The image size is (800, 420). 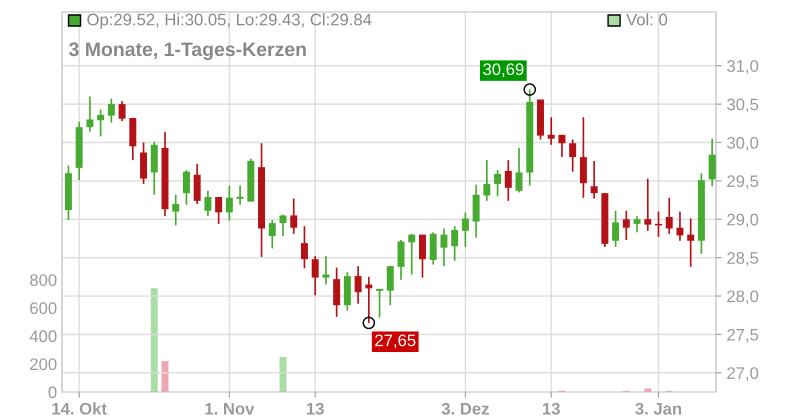 I want to click on y2-tick-label: 28,0, so click(x=742, y=297).